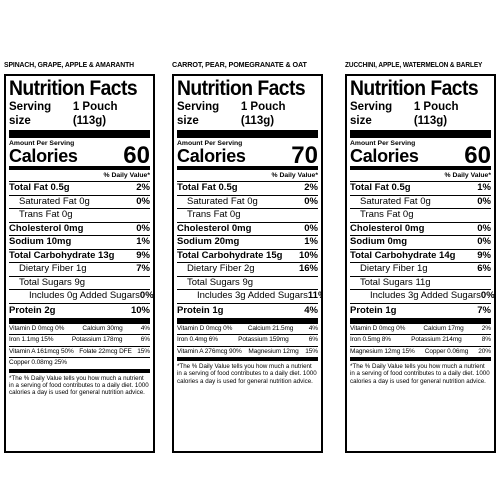 Image resolution: width=500 pixels, height=500 pixels. Describe the element at coordinates (239, 64) in the screenshot. I see `flavor-name: CARROT, PEAR, POMEGRANATE & OAT` at that location.